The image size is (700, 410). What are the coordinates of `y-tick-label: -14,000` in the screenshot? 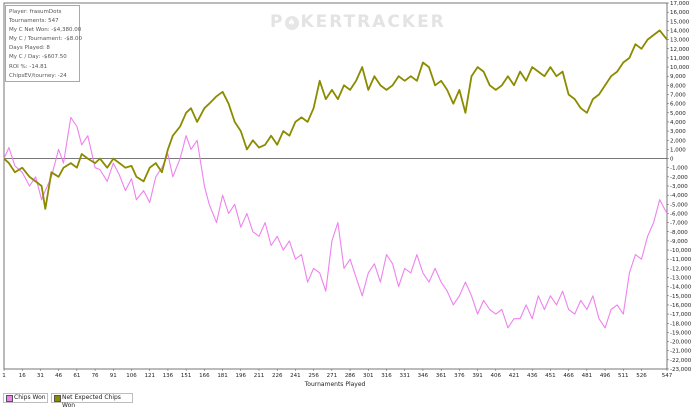 It's located at (681, 288).